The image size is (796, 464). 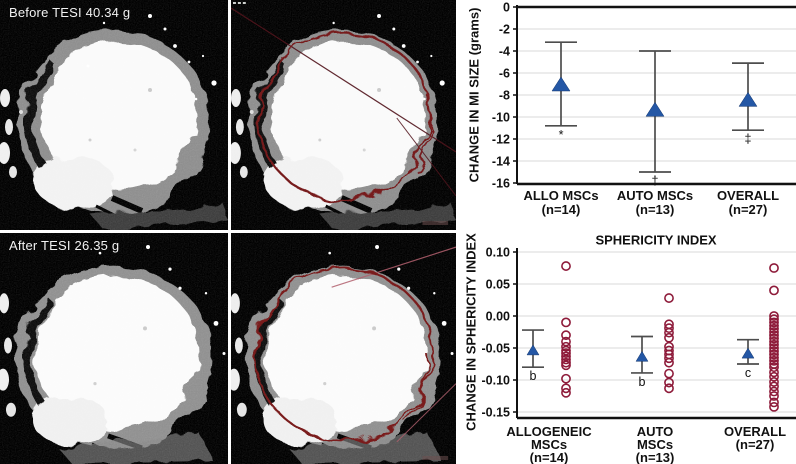 What do you see at coordinates (504, 96) in the screenshot?
I see `y-tick-label: -8` at bounding box center [504, 96].